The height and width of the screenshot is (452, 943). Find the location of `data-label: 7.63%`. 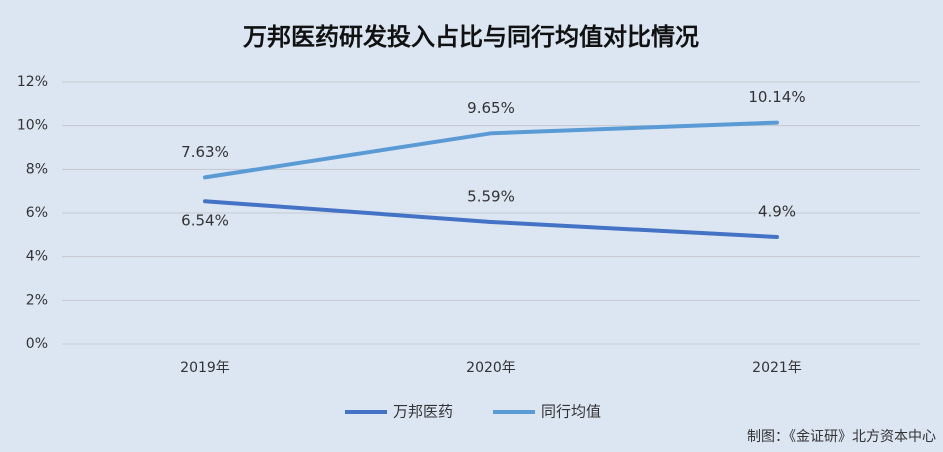

data-label: 7.63% is located at coordinates (205, 152).